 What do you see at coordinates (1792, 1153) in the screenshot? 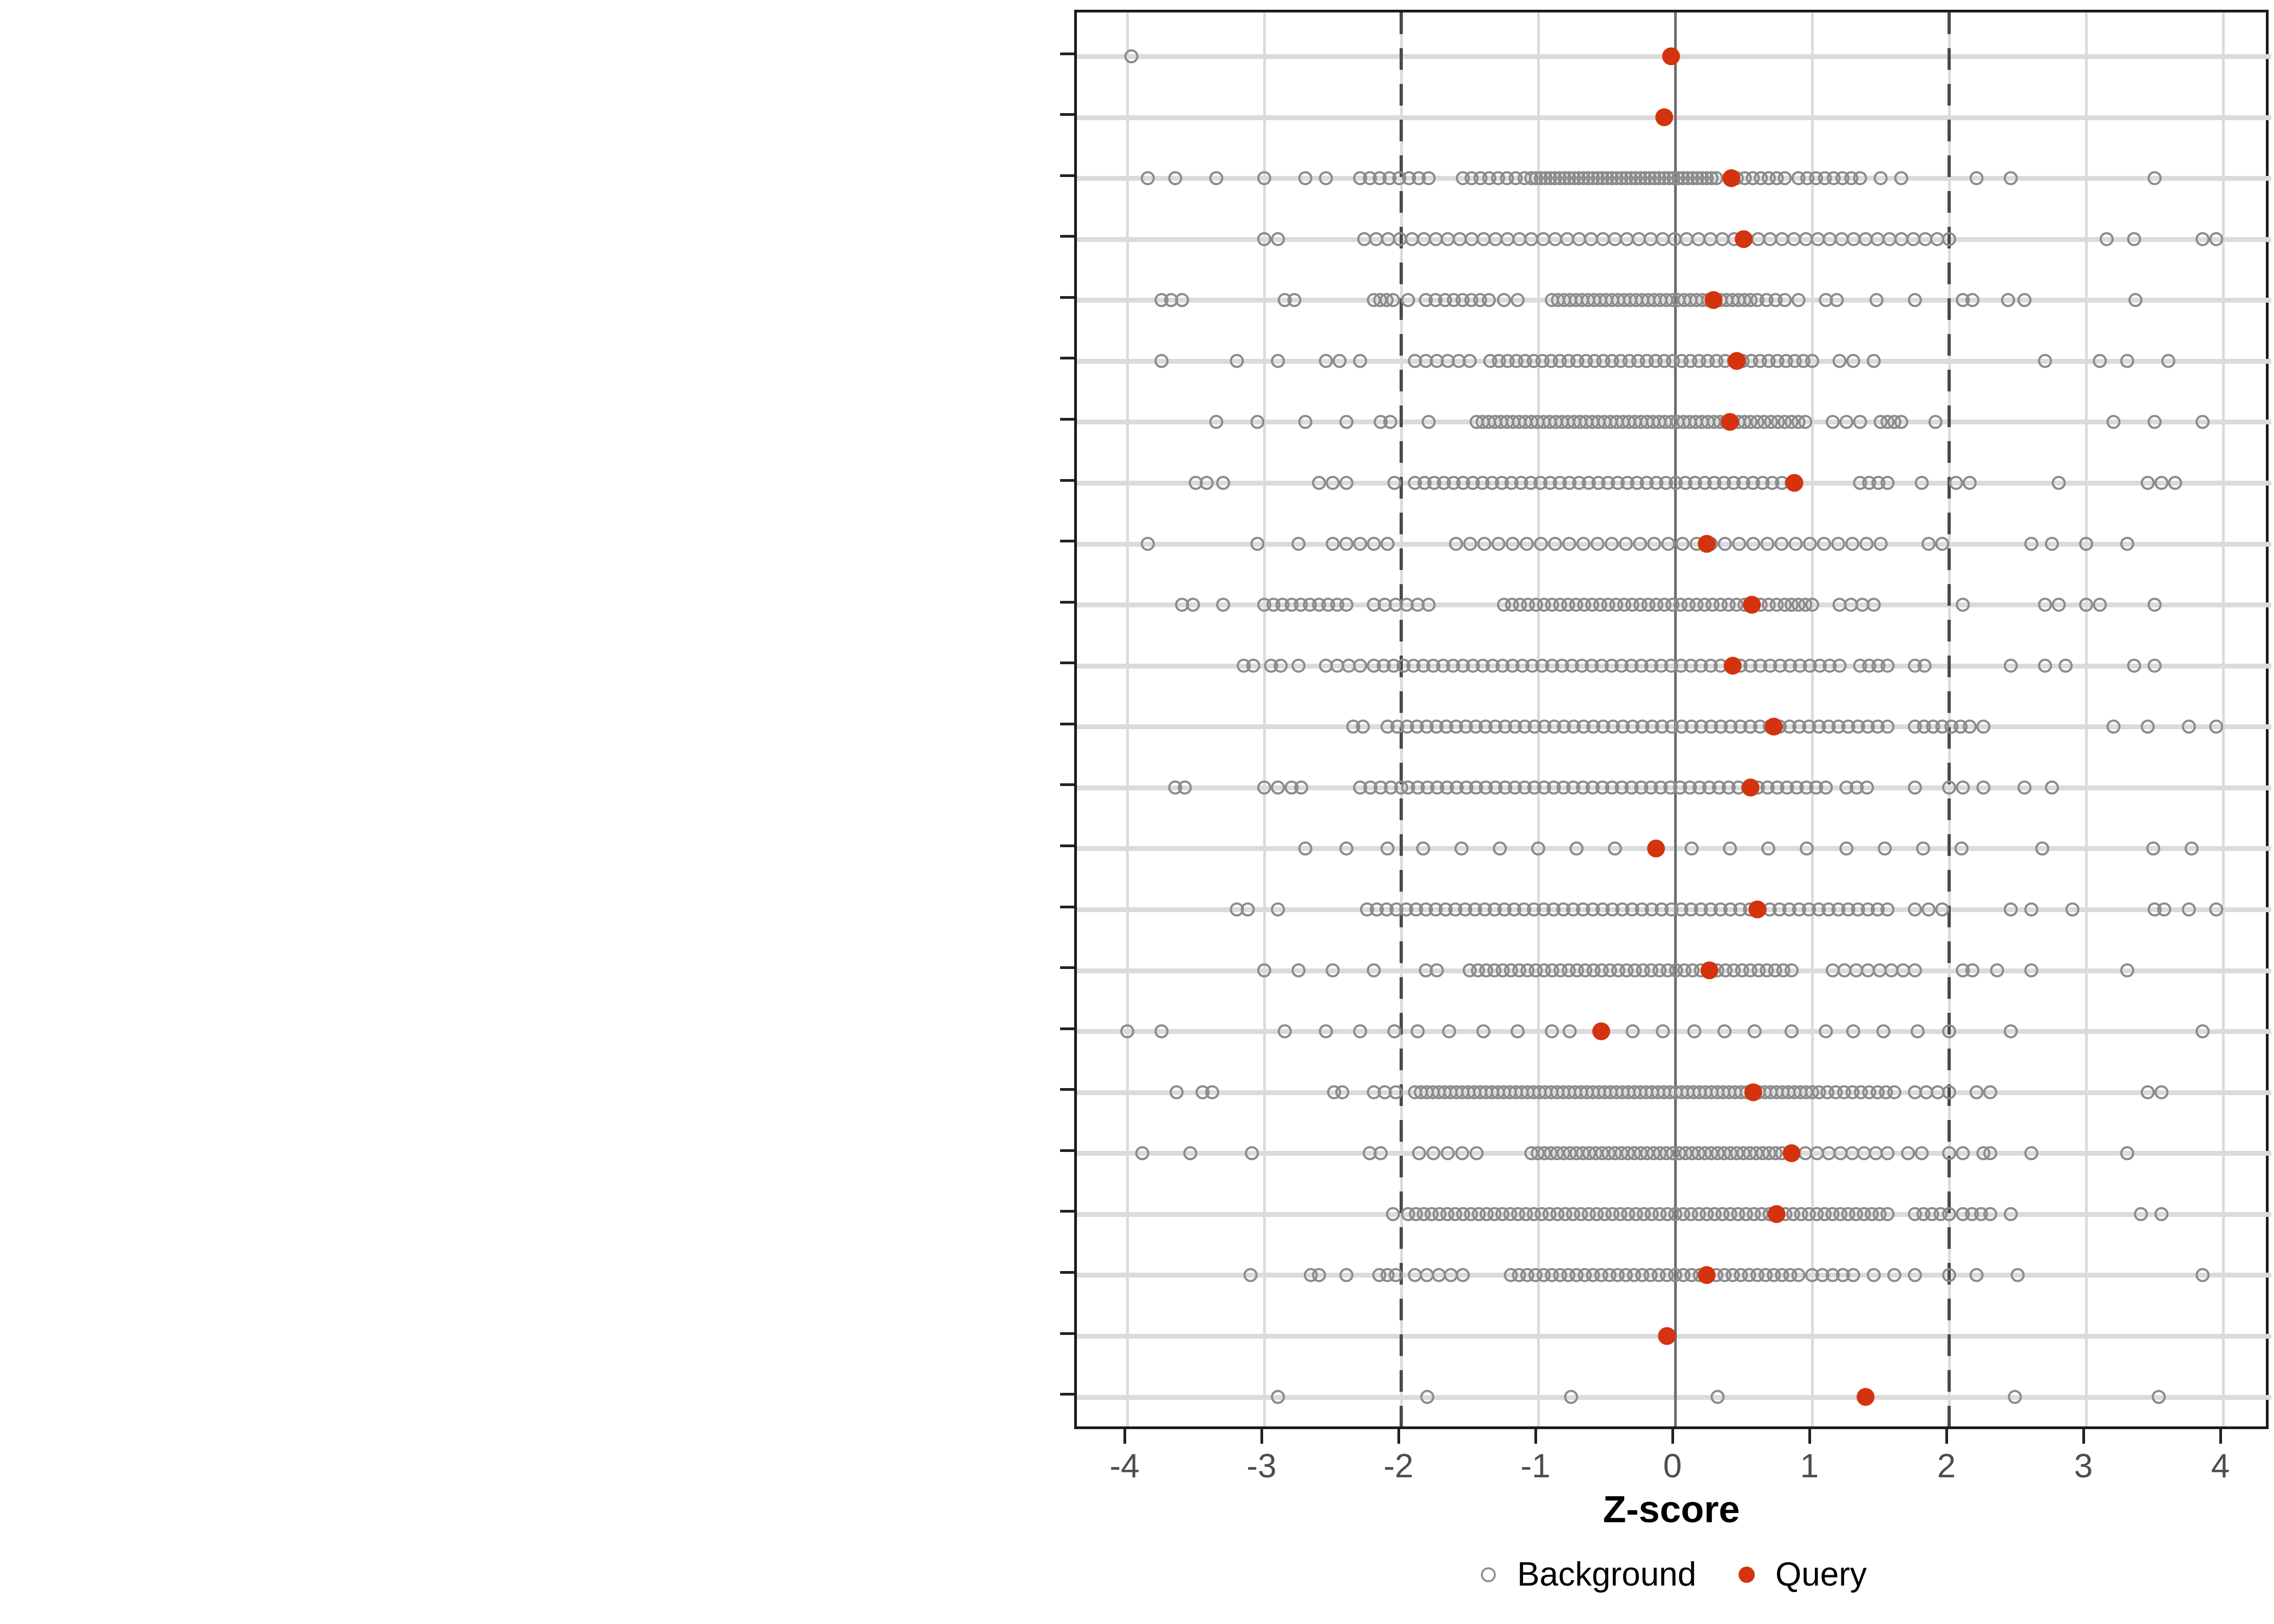
I see `query-point-T` at bounding box center [1792, 1153].